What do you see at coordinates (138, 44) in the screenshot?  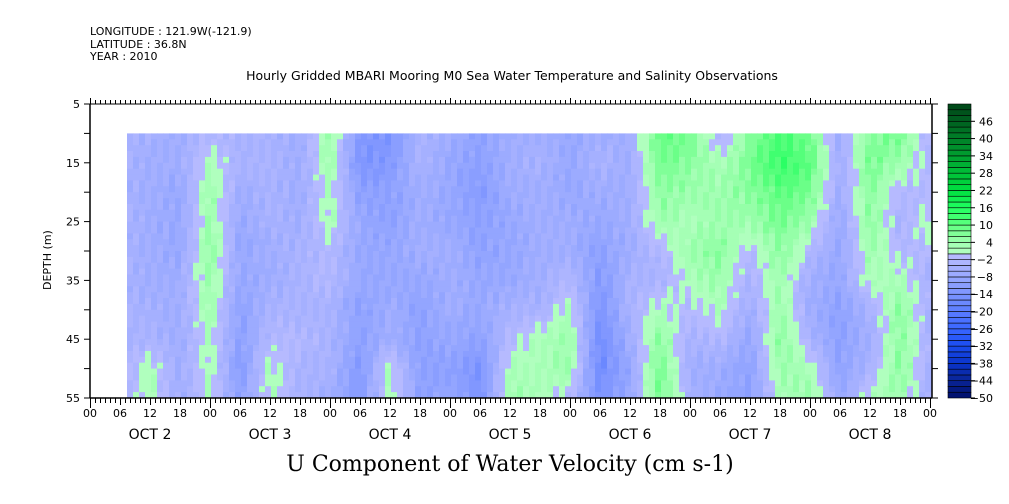 I see `latitude-label: LATITUDE : 36.8N` at bounding box center [138, 44].